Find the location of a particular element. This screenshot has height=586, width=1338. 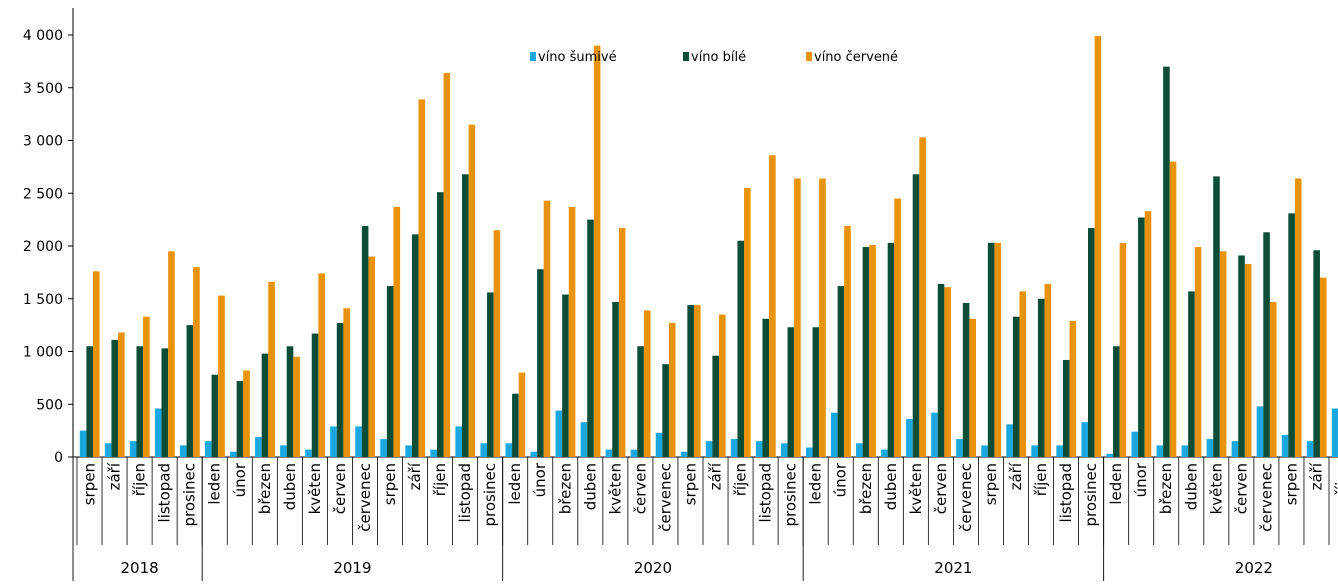

x-tick-label: duben is located at coordinates (290, 486).